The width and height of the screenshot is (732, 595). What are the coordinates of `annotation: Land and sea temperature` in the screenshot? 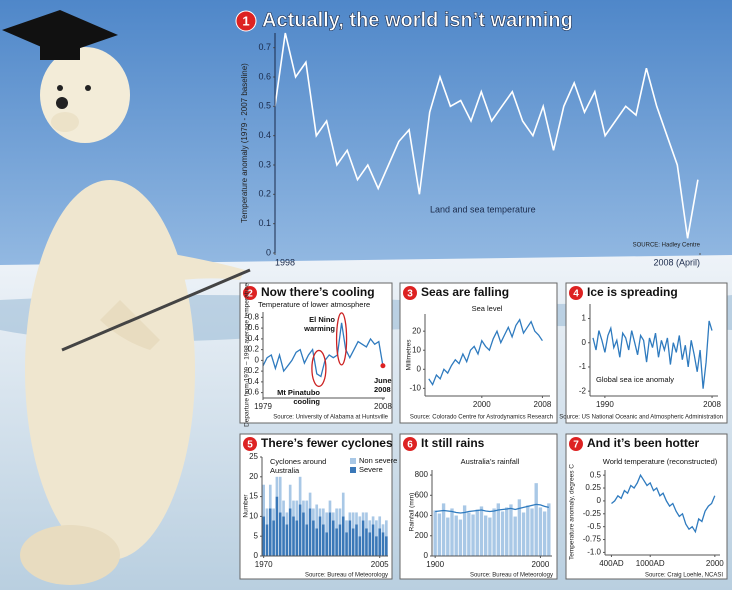 It's located at (483, 209).